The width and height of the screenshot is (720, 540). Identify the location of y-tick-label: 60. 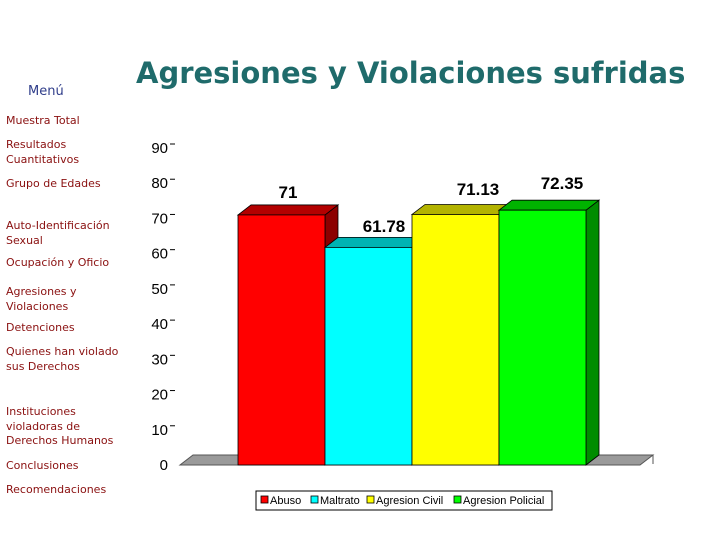
(159, 254).